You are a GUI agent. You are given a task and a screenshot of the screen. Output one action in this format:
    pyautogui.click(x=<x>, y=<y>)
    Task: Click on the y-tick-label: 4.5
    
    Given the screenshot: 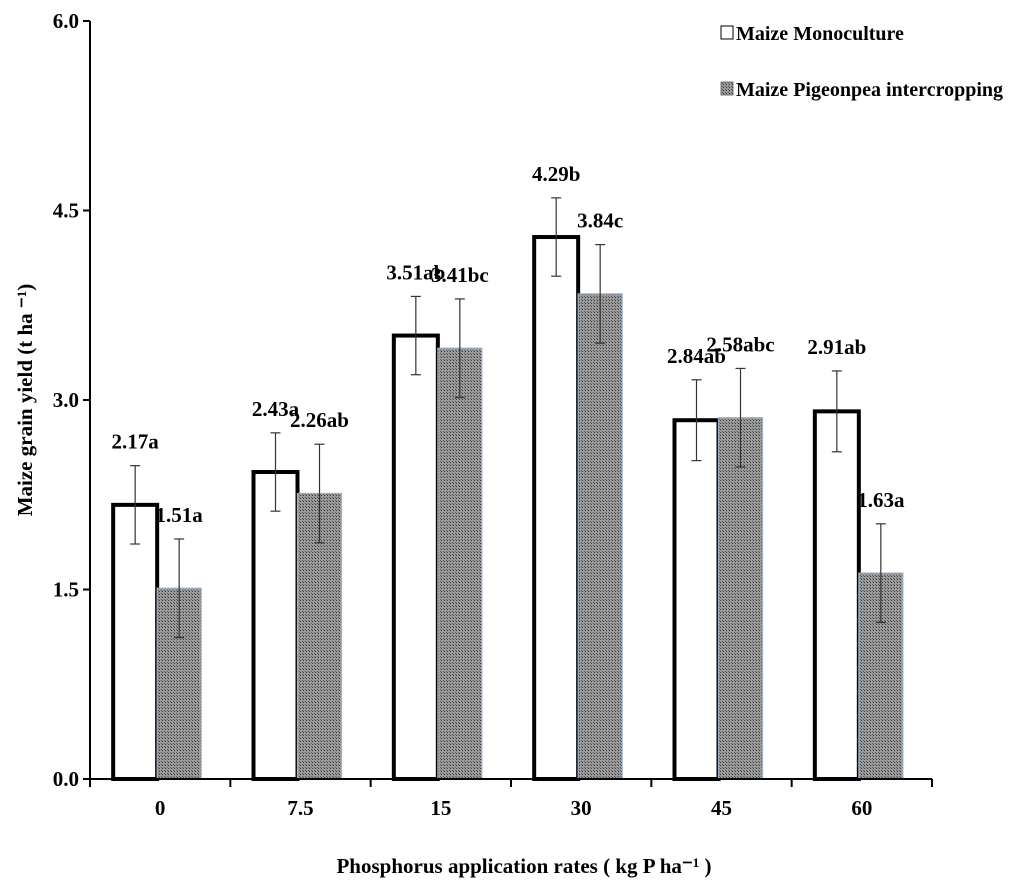 What is the action you would take?
    pyautogui.click(x=66, y=211)
    